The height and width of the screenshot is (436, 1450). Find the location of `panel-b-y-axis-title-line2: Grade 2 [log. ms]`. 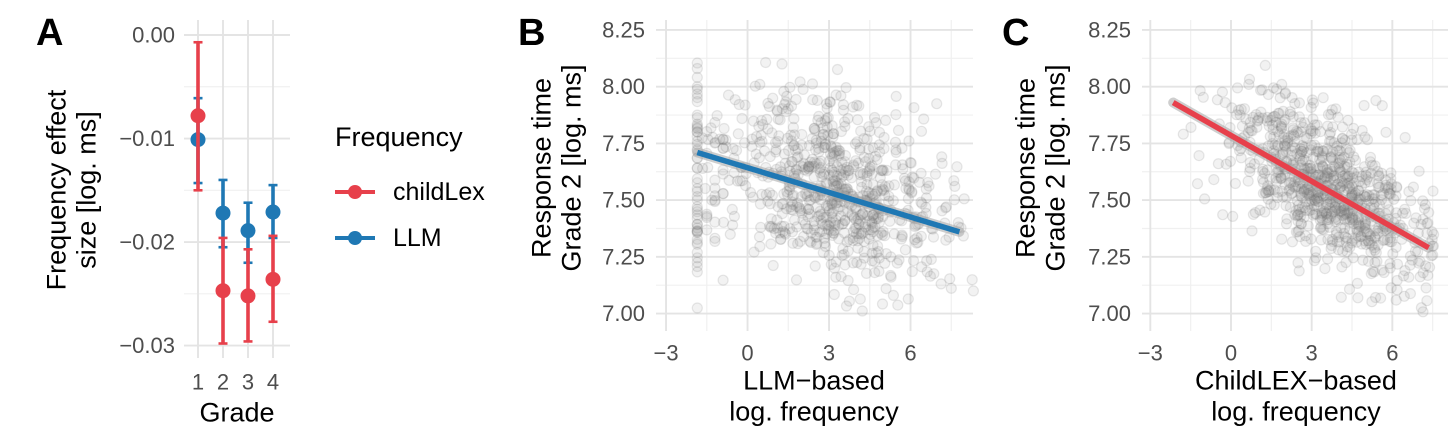

panel-b-y-axis-title-line2: Grade 2 [log. ms] is located at coordinates (571, 168).